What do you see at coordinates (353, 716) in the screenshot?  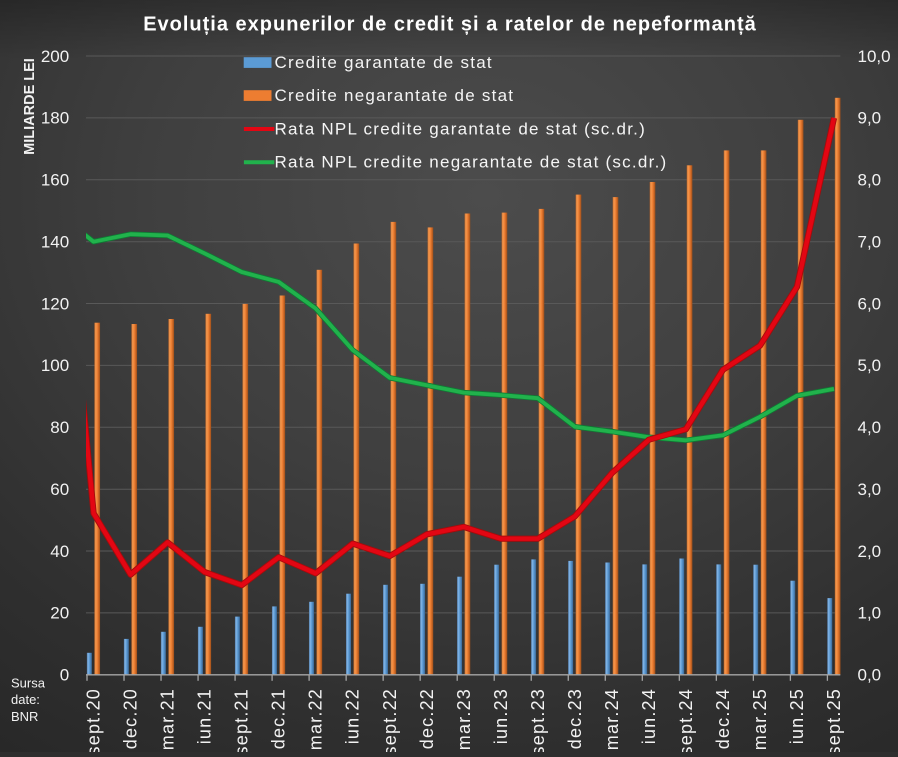 I see `svg-text: iun.22` at bounding box center [353, 716].